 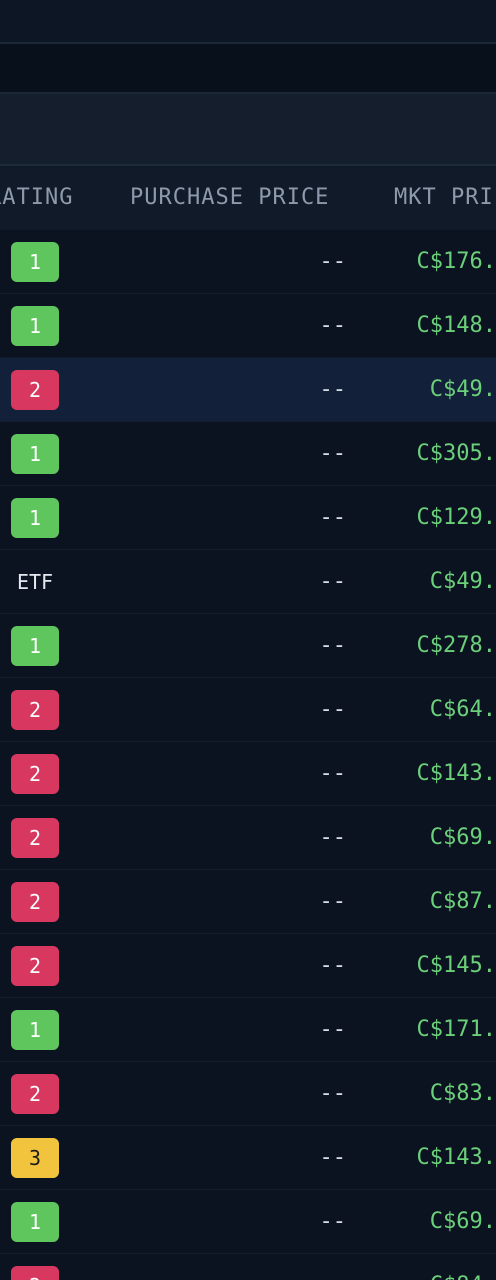 I want to click on column-header-purchase-price: PURCHASE PRICE, so click(x=230, y=197).